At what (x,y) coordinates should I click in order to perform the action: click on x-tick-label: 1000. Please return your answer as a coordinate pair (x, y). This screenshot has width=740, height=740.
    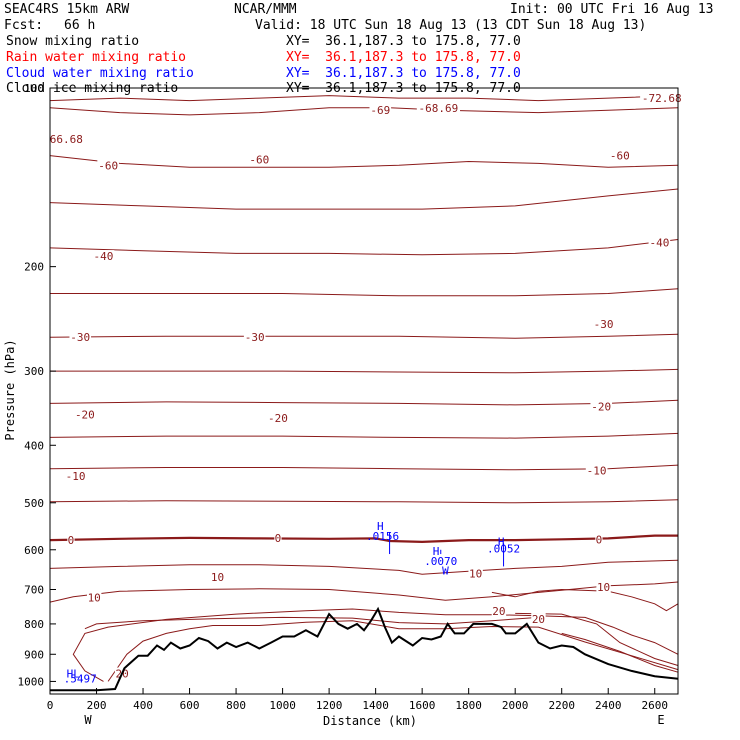
    Looking at the image, I should click on (282, 705).